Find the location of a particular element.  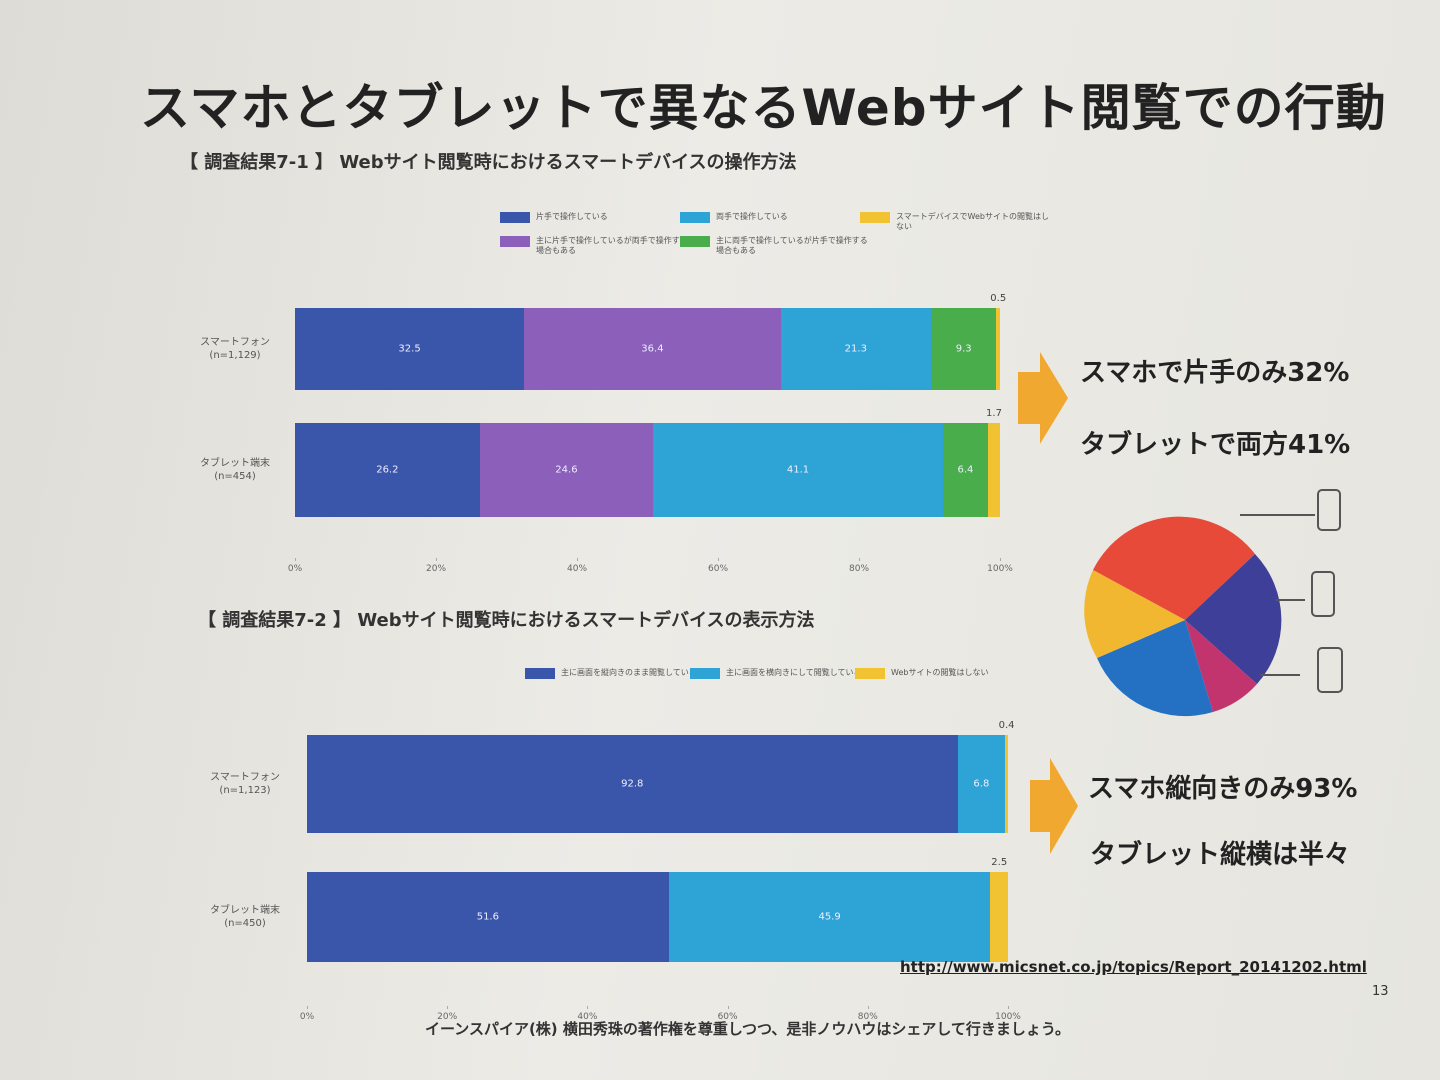

legend-item: Webサイトの閲覧はしない is located at coordinates (950, 673).